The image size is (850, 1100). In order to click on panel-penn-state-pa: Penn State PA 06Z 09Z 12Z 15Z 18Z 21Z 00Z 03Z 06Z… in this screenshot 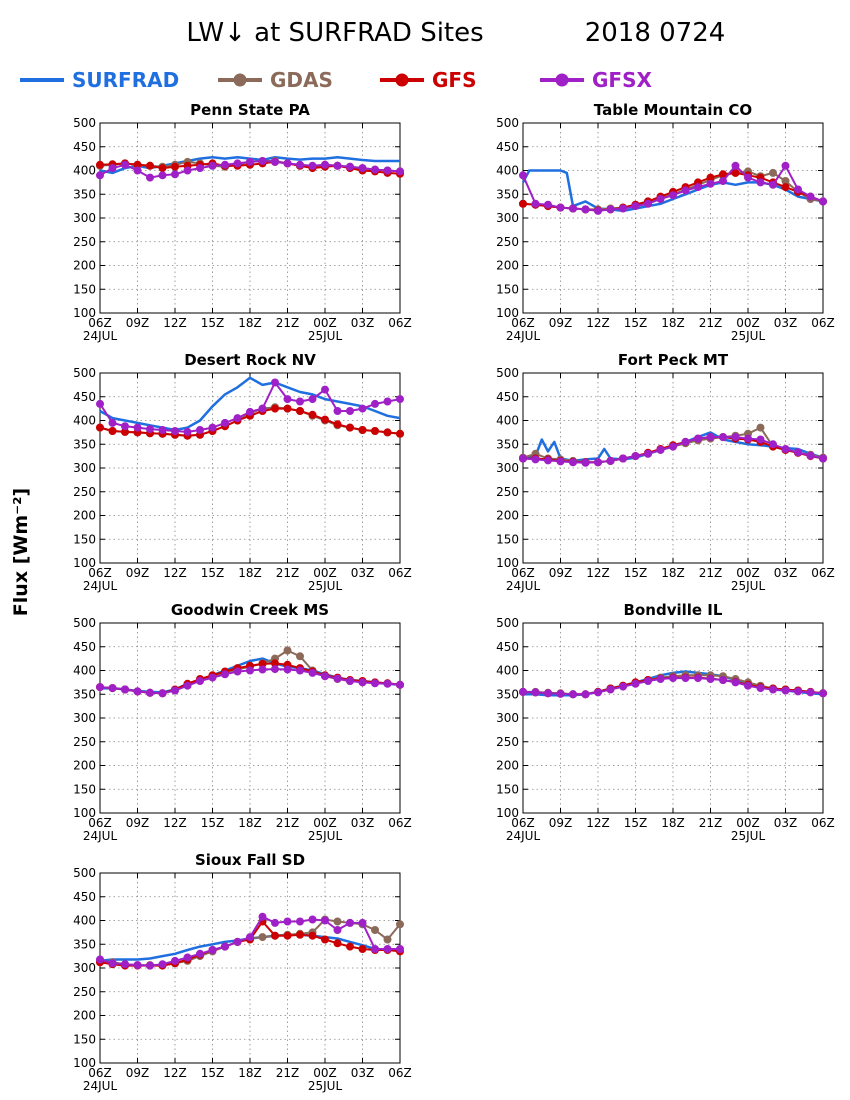, I will do `click(242, 222)`.